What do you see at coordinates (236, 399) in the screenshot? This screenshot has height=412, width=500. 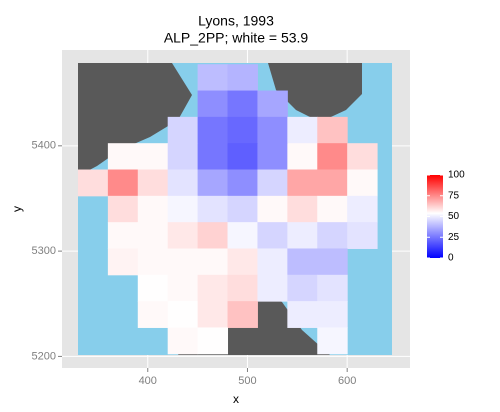 I see `x-axis-title: x` at bounding box center [236, 399].